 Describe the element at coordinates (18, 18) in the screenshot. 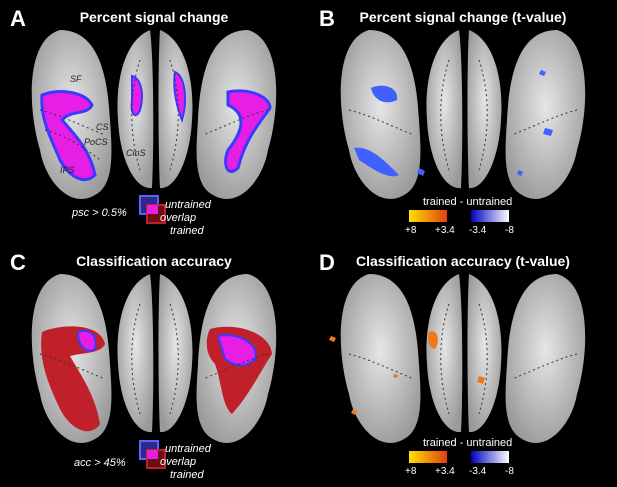

I see `panel-letter: A` at that location.